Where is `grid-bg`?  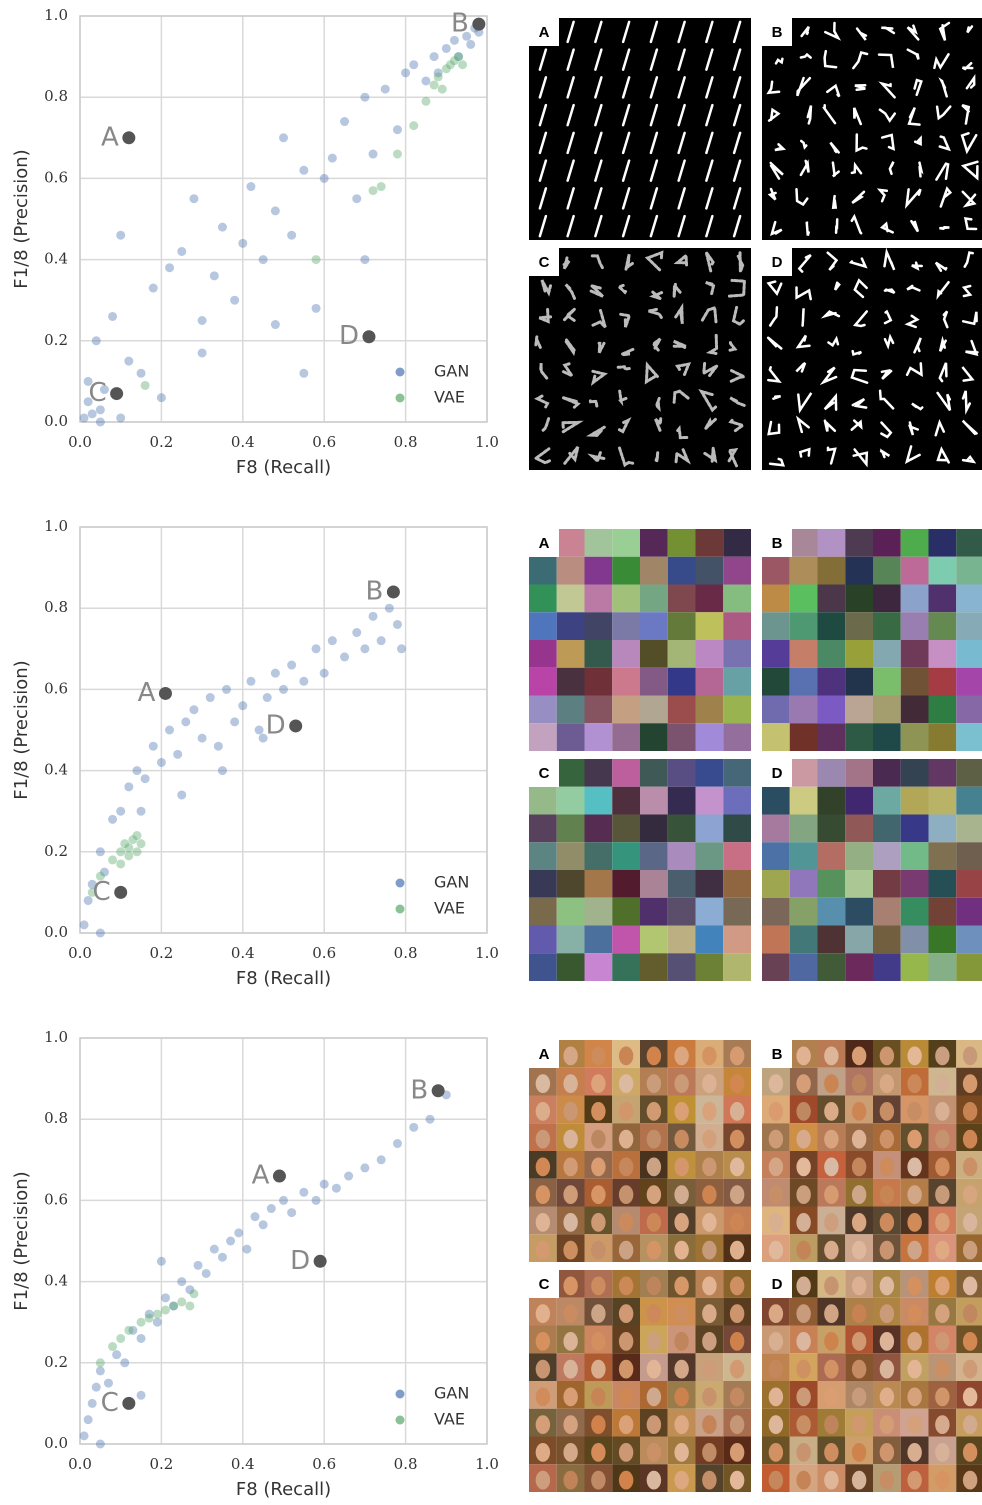
grid-bg is located at coordinates (640, 359).